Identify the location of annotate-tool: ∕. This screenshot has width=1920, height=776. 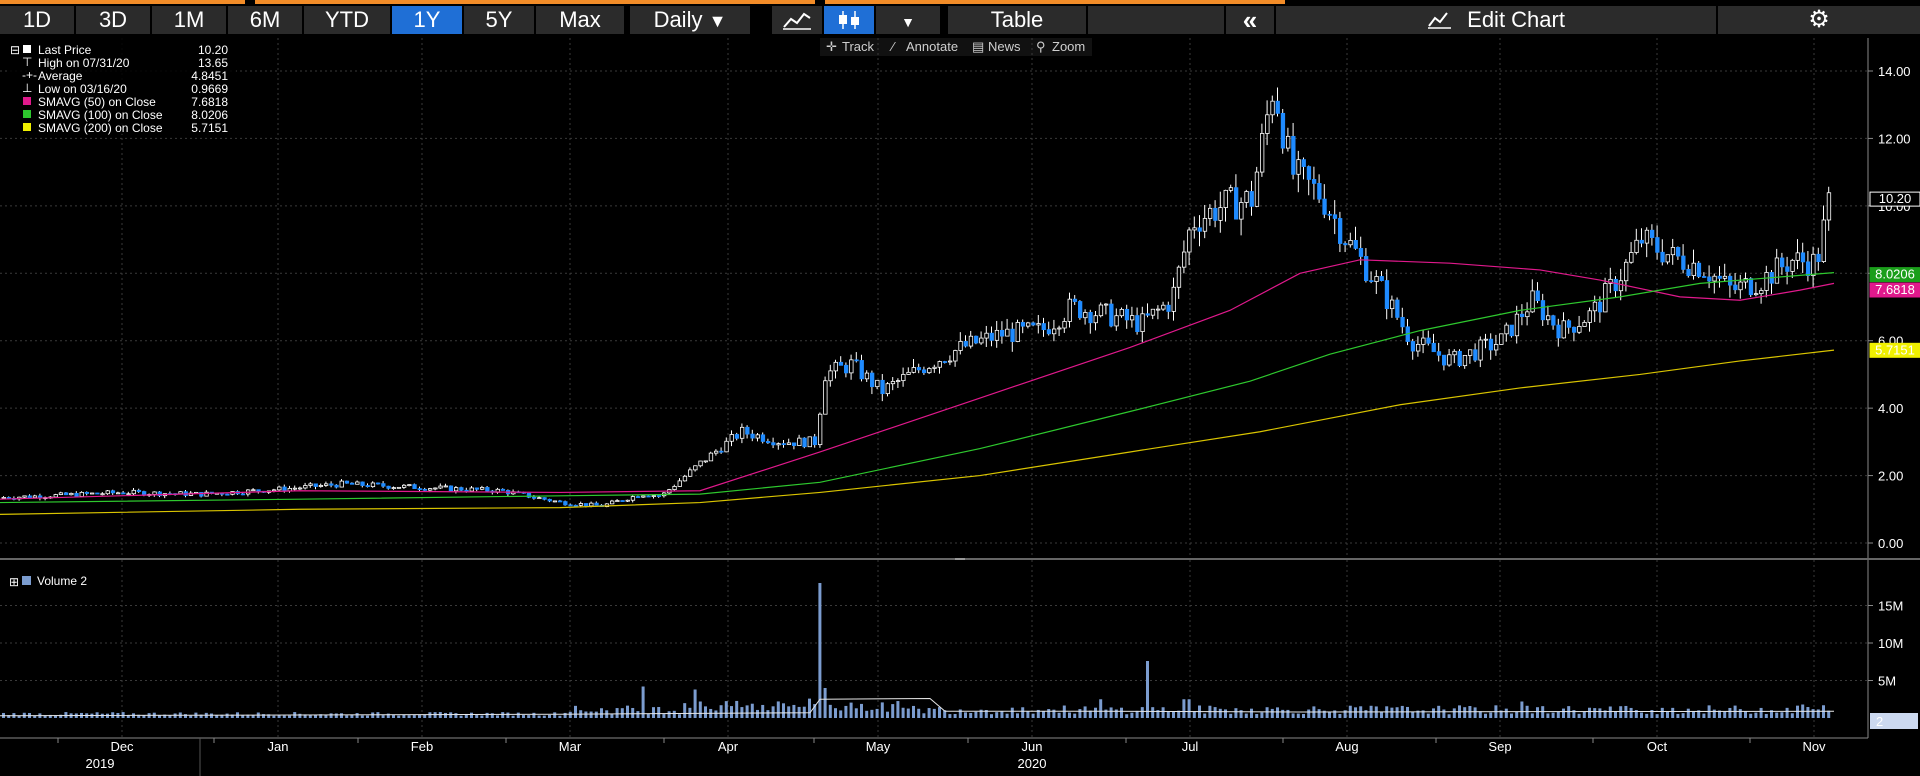
(892, 46).